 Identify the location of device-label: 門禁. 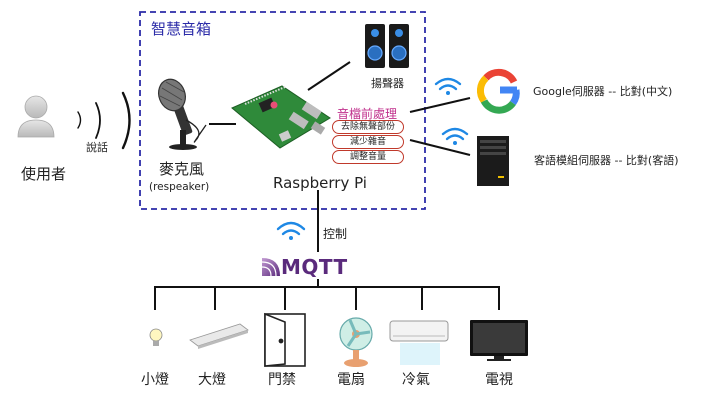
(282, 380).